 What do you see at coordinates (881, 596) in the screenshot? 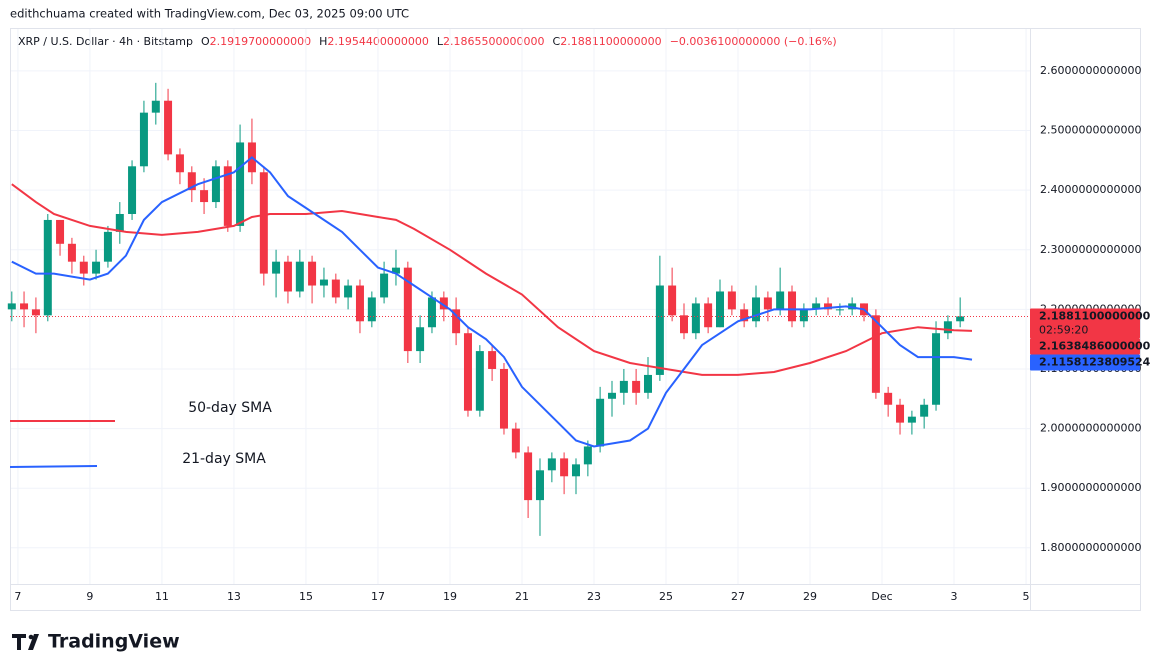
I see `x-tick-label: Dec` at bounding box center [881, 596].